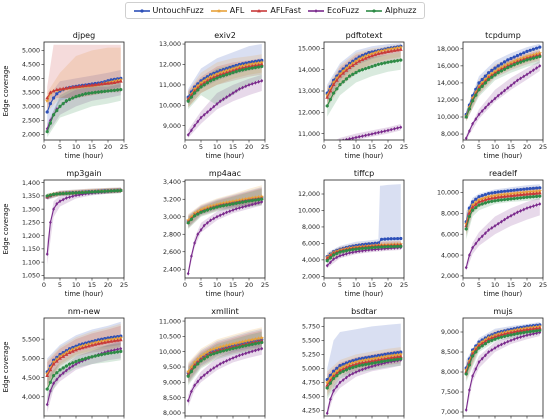 Image resolution: width=550 pixels, height=420 pixels. What do you see at coordinates (311, 277) in the screenshot?
I see `y-tick-label: 2,000` at bounding box center [311, 277].